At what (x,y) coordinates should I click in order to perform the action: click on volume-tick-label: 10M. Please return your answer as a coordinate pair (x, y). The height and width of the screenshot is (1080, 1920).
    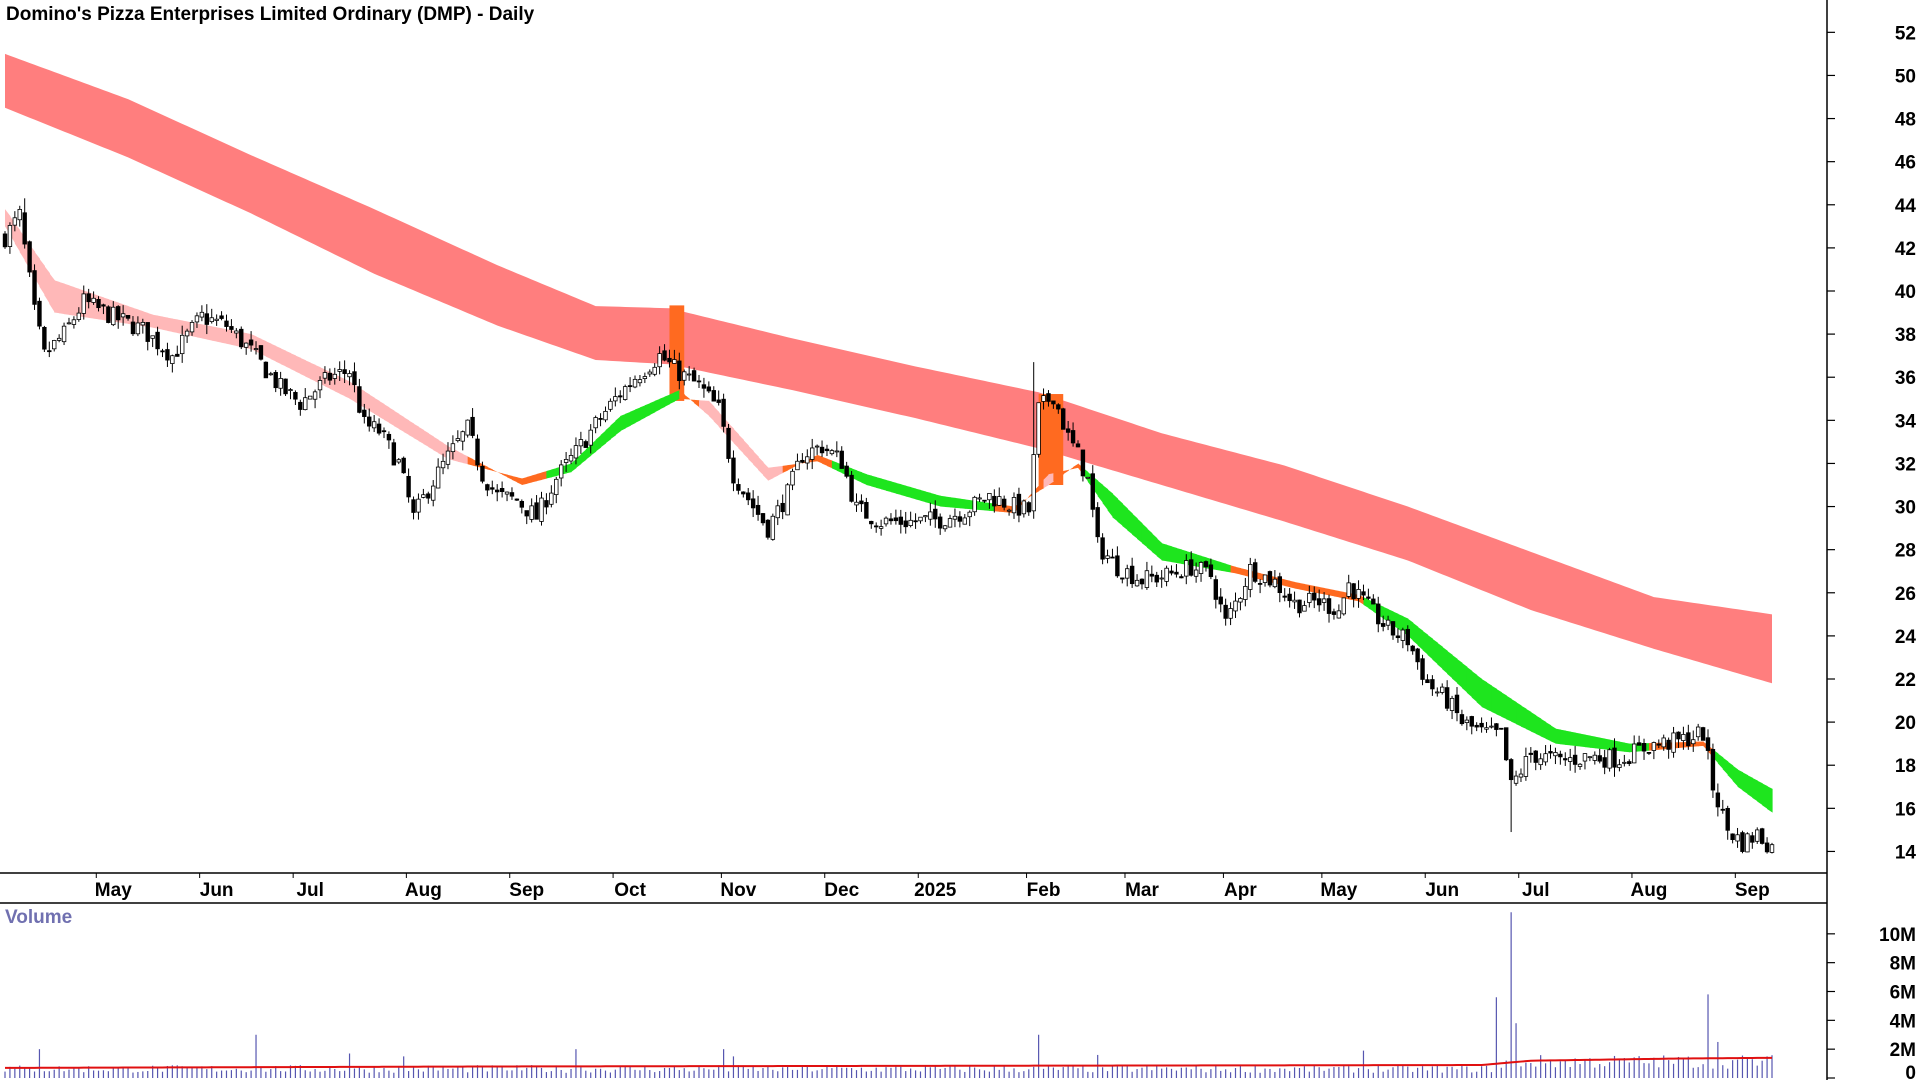
    Looking at the image, I should click on (1897, 935).